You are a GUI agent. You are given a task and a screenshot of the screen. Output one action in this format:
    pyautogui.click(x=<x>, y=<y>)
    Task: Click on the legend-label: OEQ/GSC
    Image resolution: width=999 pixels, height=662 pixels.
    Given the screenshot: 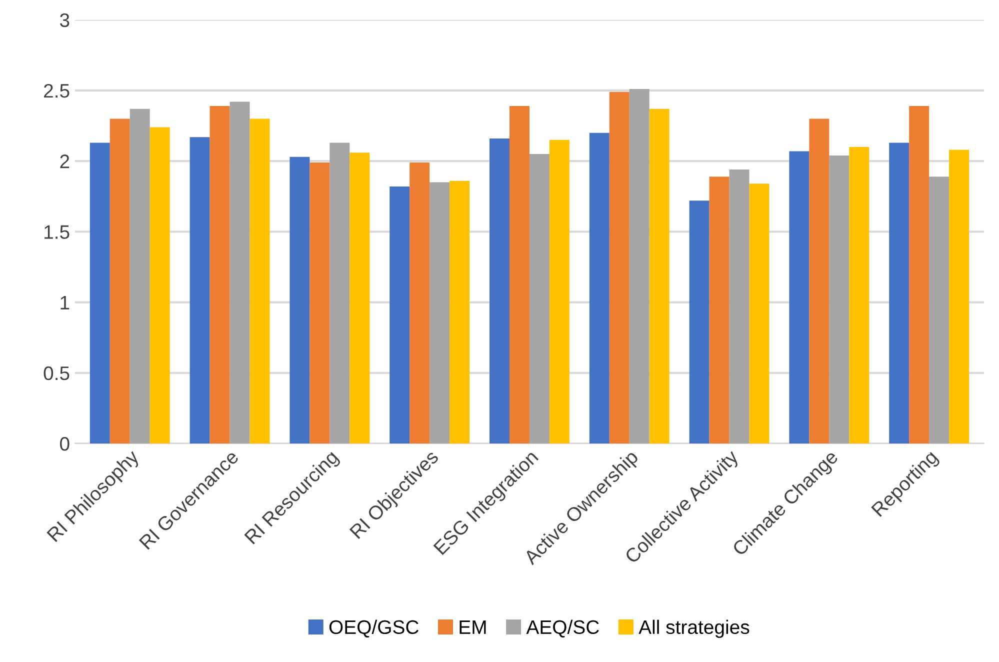 What is the action you would take?
    pyautogui.click(x=374, y=629)
    